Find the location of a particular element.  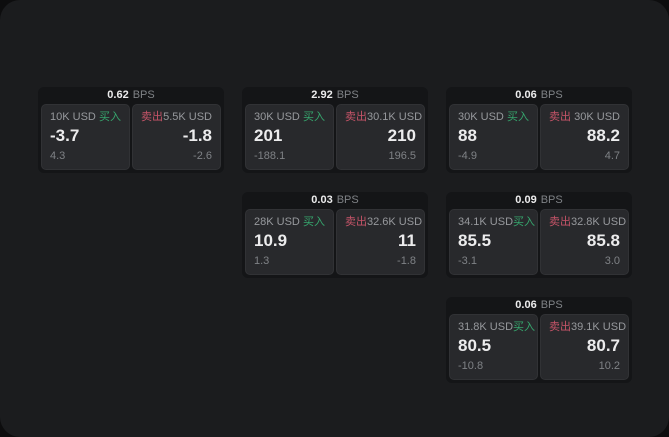

buy-change: -4.9 is located at coordinates (467, 156).